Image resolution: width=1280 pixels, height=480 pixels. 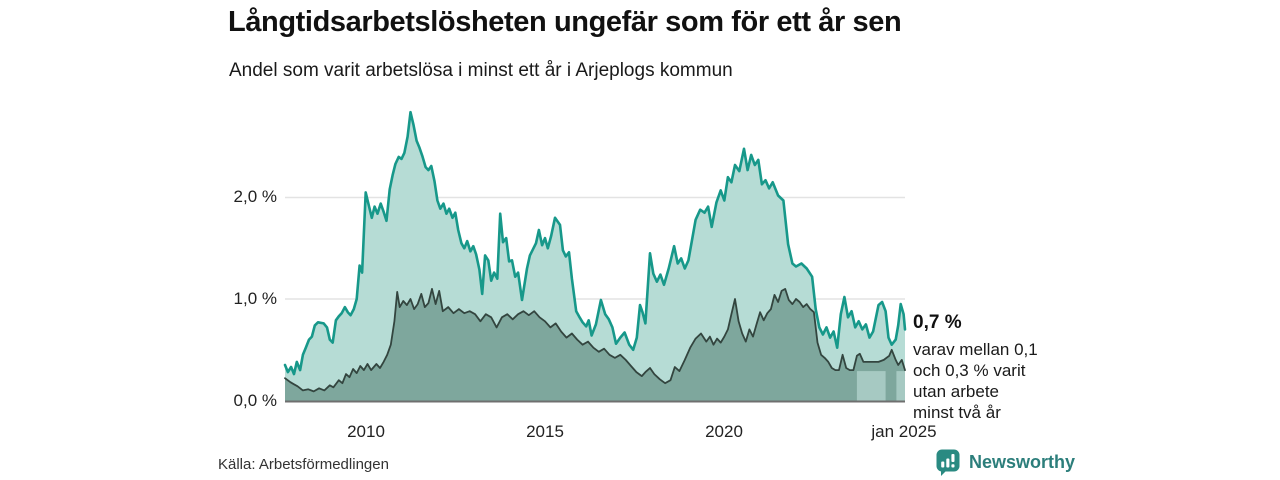 I want to click on annotation-line: varav mellan 0,1, so click(x=975, y=349).